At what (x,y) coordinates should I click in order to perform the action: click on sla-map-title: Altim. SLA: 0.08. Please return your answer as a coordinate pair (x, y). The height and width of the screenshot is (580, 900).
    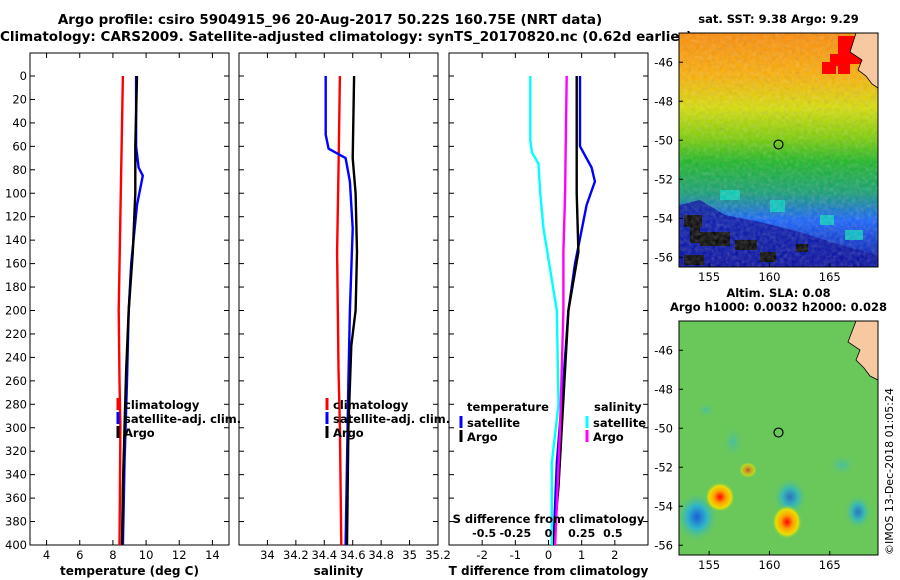
    Looking at the image, I should click on (778, 293).